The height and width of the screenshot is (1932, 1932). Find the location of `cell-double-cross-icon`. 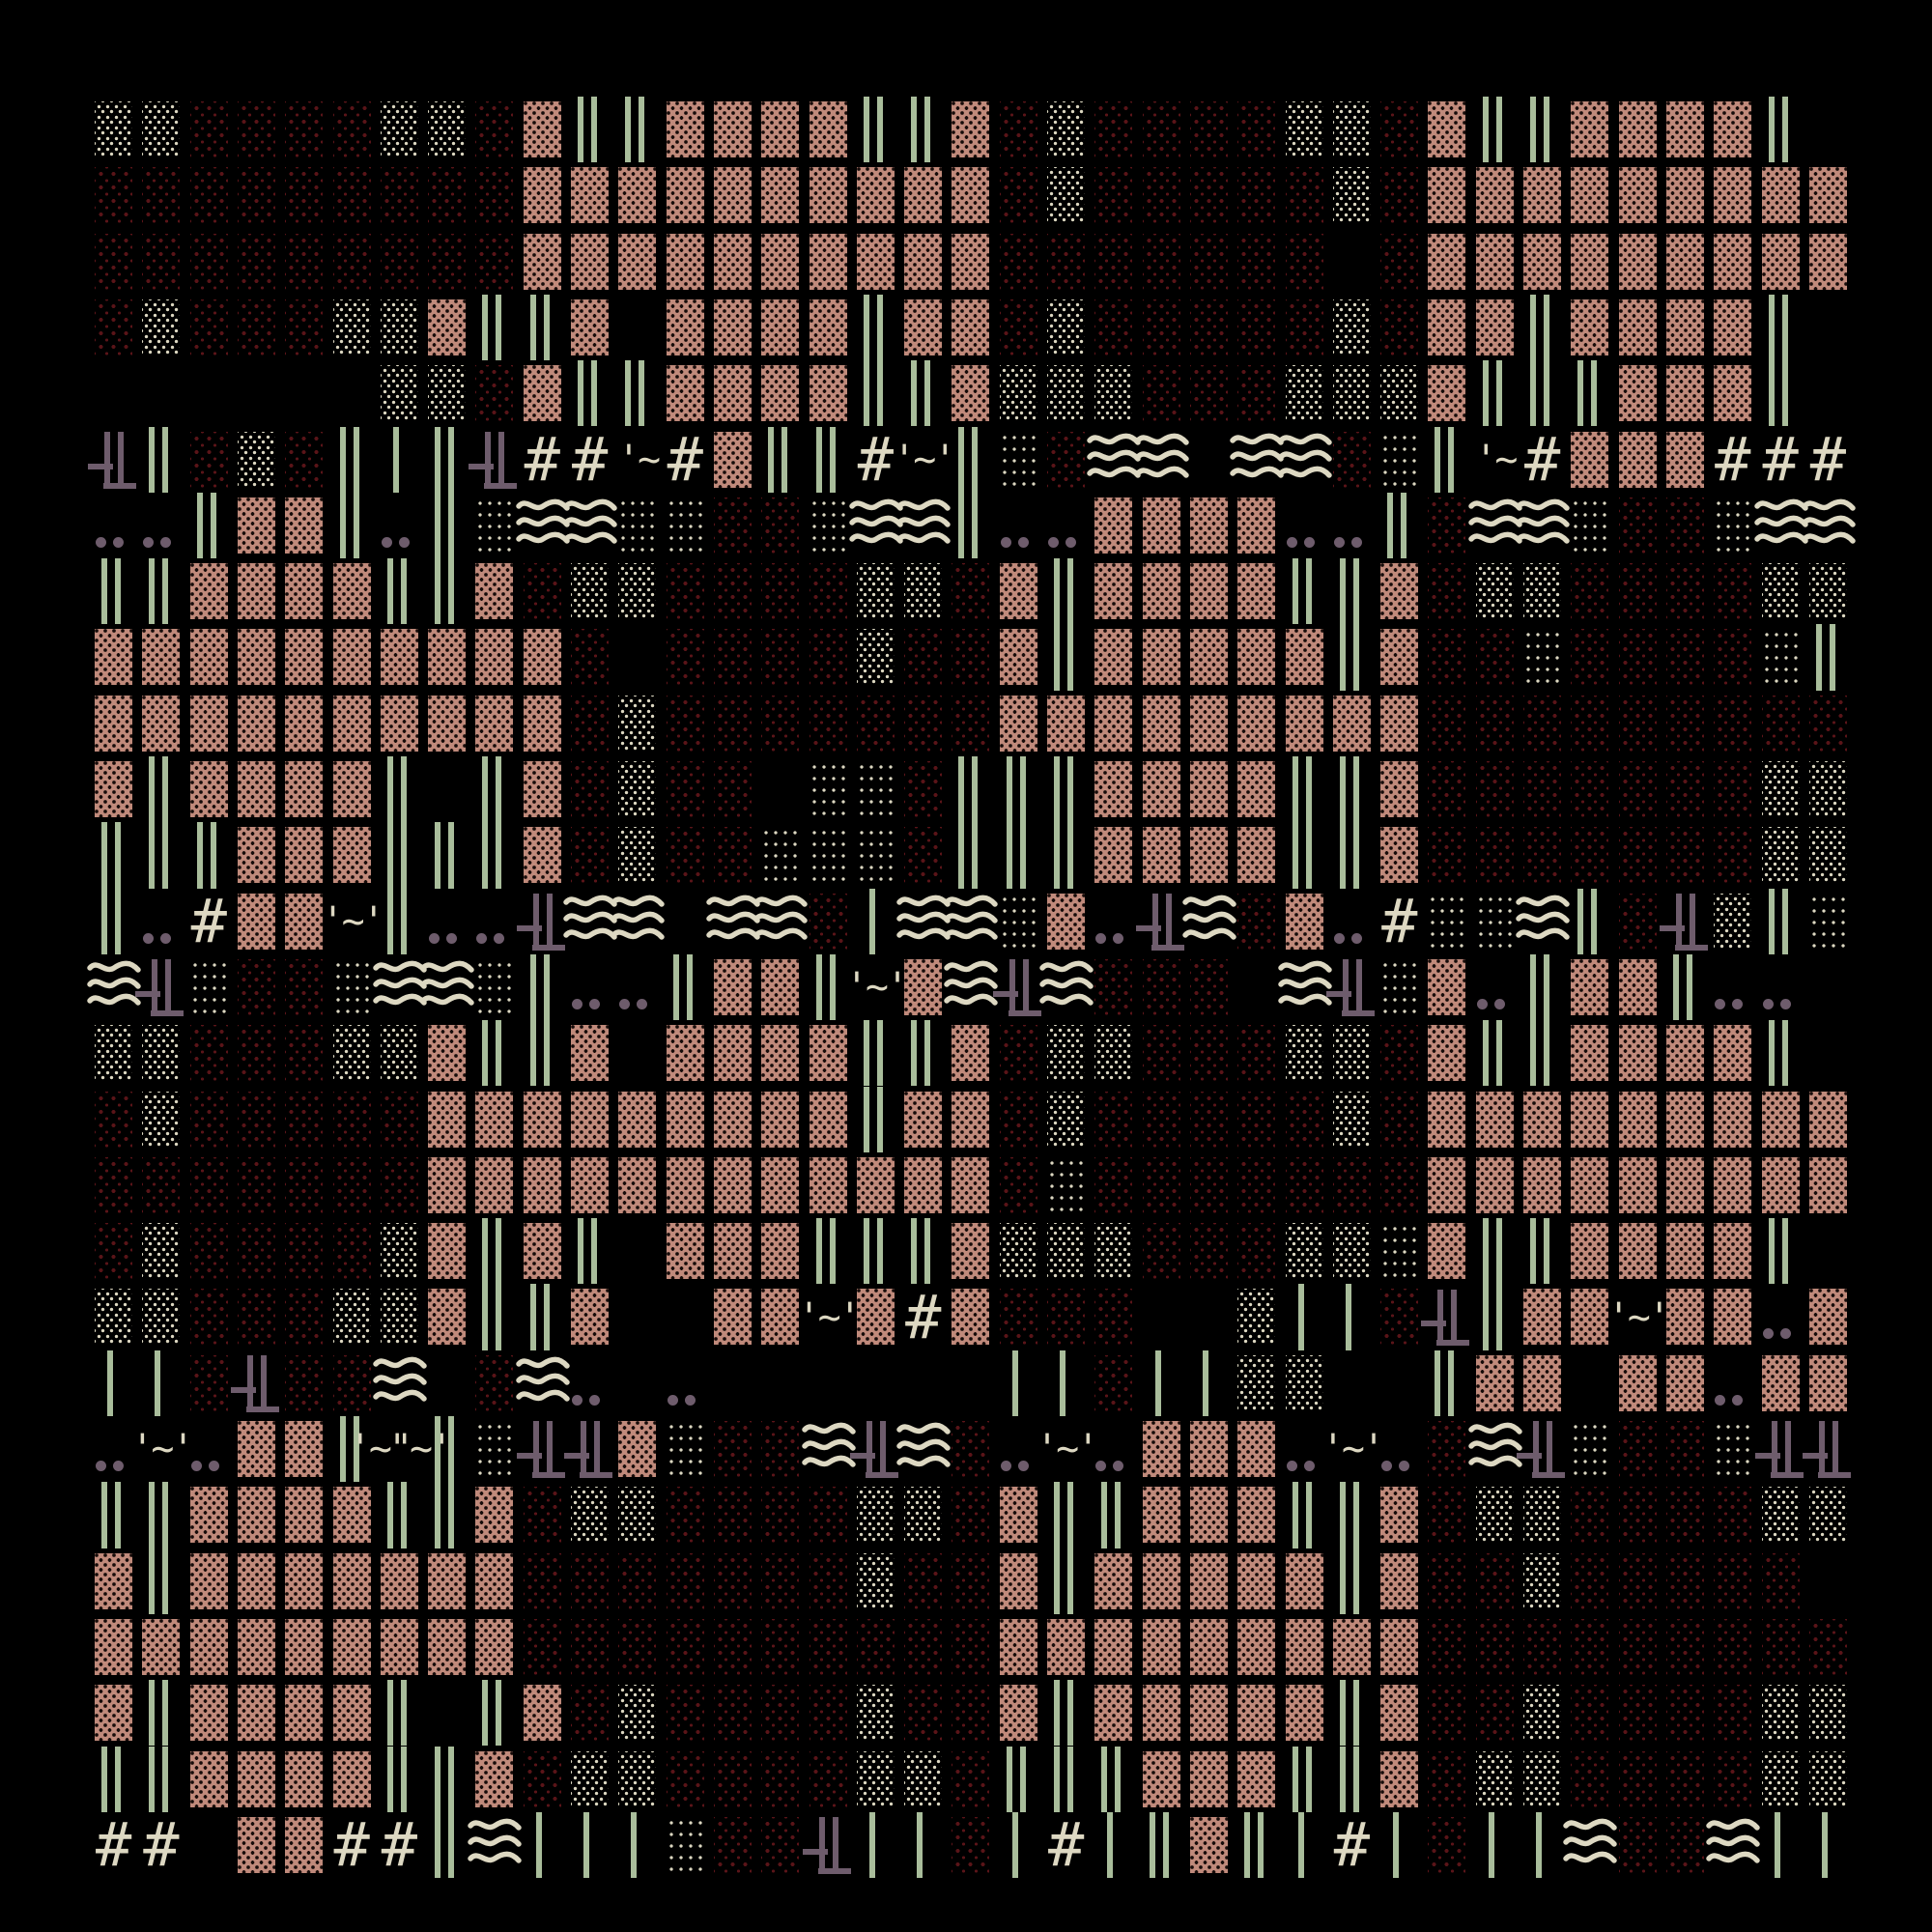

cell-double-cross-icon is located at coordinates (1827, 1449).